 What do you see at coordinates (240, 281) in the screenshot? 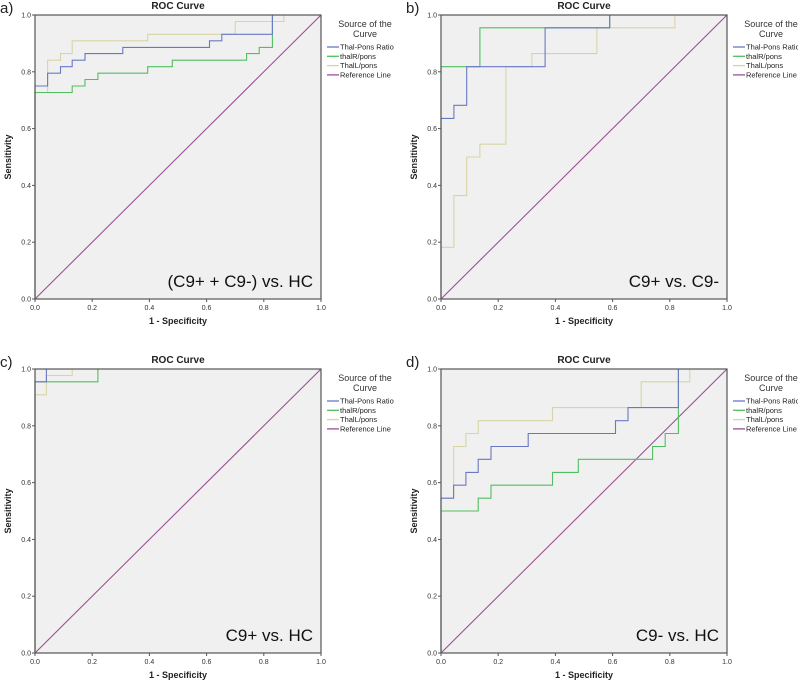
I see `comparison-annotation: (C9+ + C9-) vs. HC` at bounding box center [240, 281].